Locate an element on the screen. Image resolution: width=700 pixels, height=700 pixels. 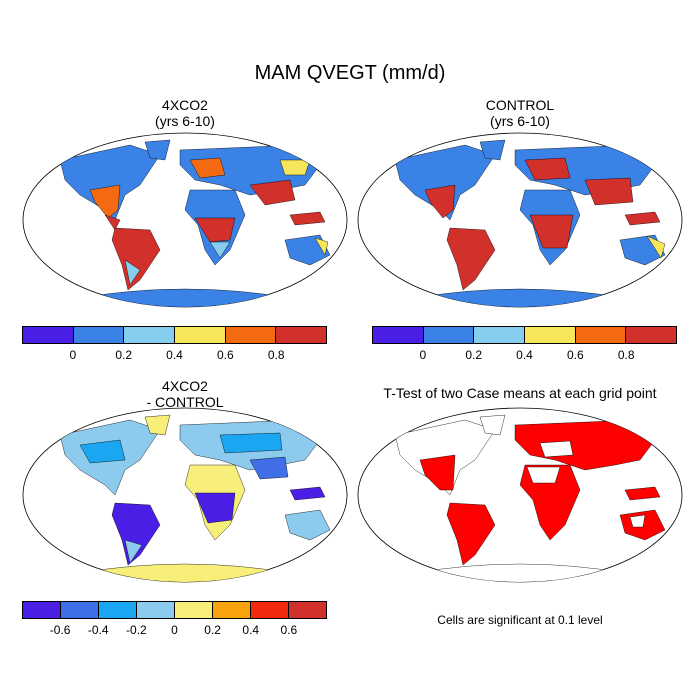
panel-title-difference: 4XCO2 - CONTROL is located at coordinates (185, 394).